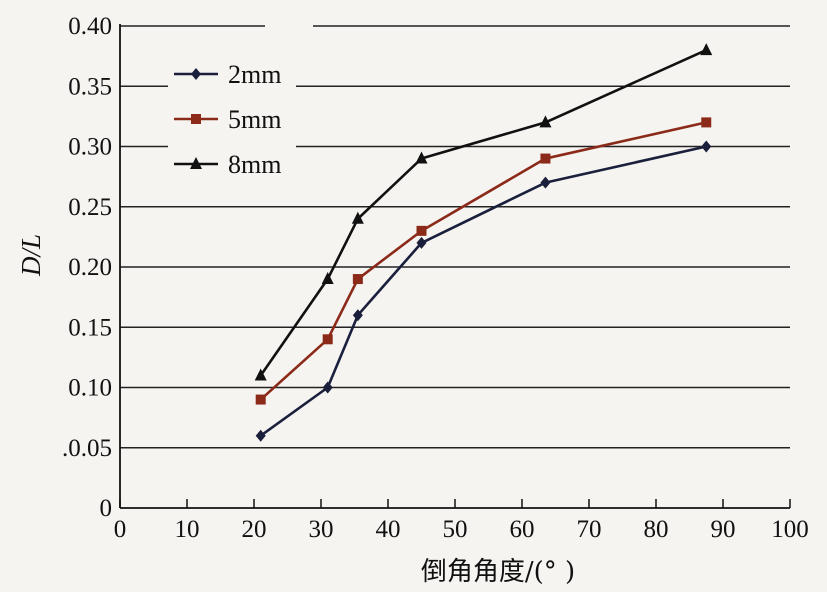  I want to click on legend: 2mm 5mm 8mm, so click(232, 117).